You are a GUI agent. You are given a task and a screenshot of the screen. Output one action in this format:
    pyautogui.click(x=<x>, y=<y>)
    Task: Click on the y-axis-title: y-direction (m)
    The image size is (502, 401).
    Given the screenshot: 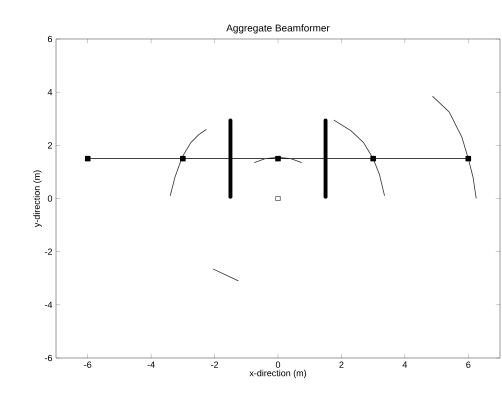 What is the action you would take?
    pyautogui.click(x=37, y=199)
    